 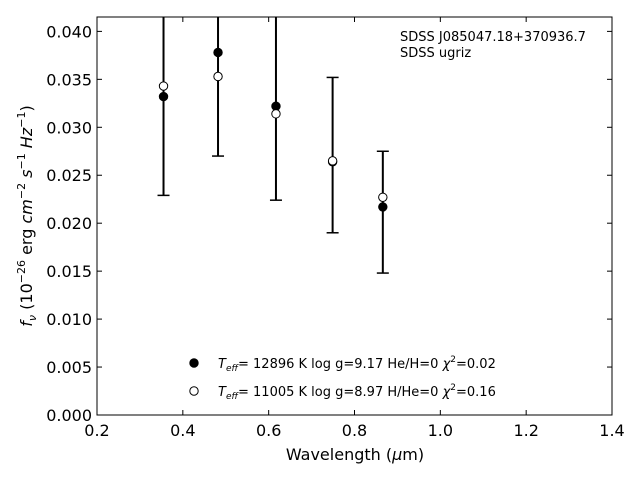 What do you see at coordinates (611, 430) in the screenshot?
I see `x-tick-label: 1.4` at bounding box center [611, 430].